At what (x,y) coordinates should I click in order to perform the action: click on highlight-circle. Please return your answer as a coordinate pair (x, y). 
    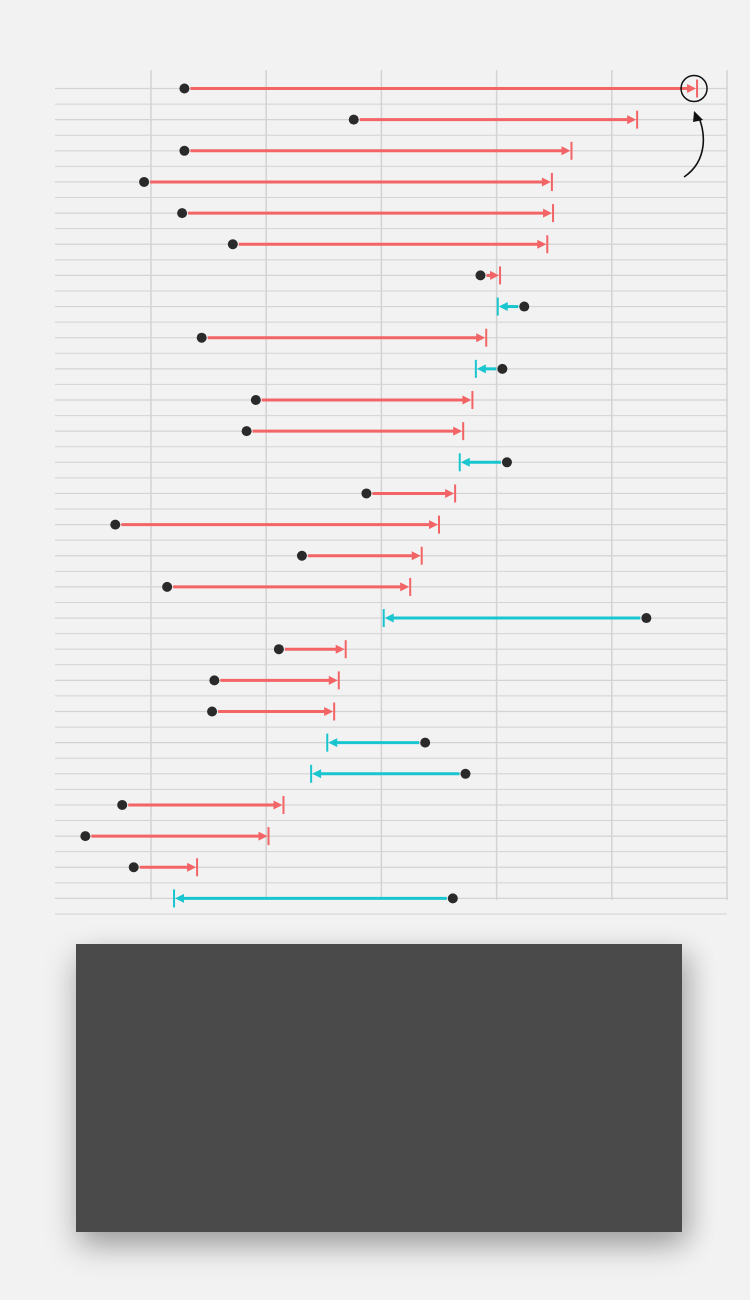
    Looking at the image, I should click on (694, 88).